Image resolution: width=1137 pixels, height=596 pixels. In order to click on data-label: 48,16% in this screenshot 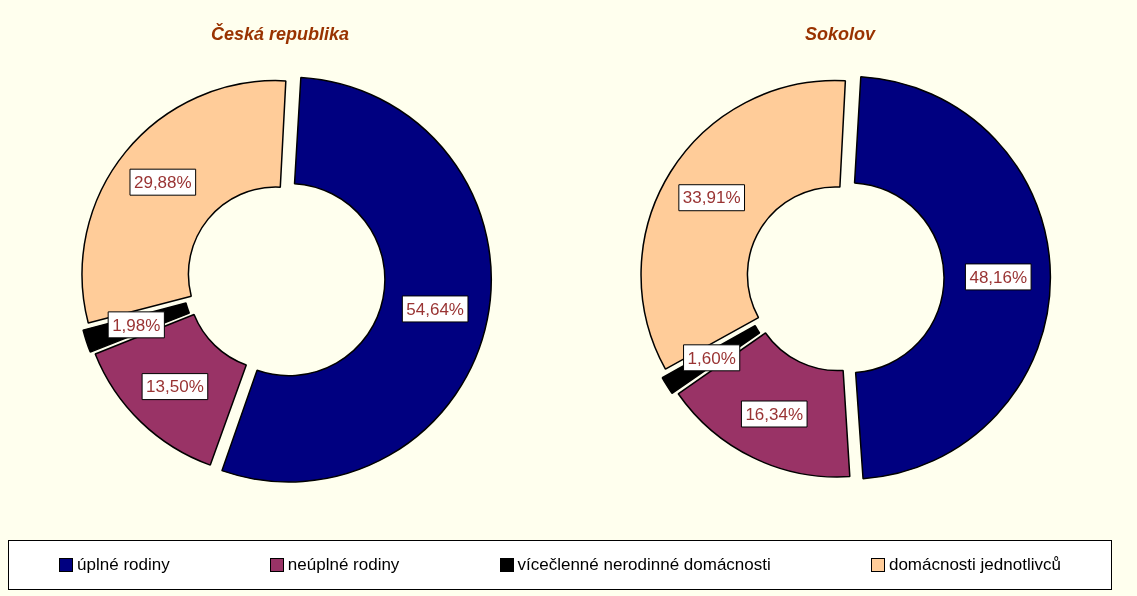, I will do `click(998, 277)`.